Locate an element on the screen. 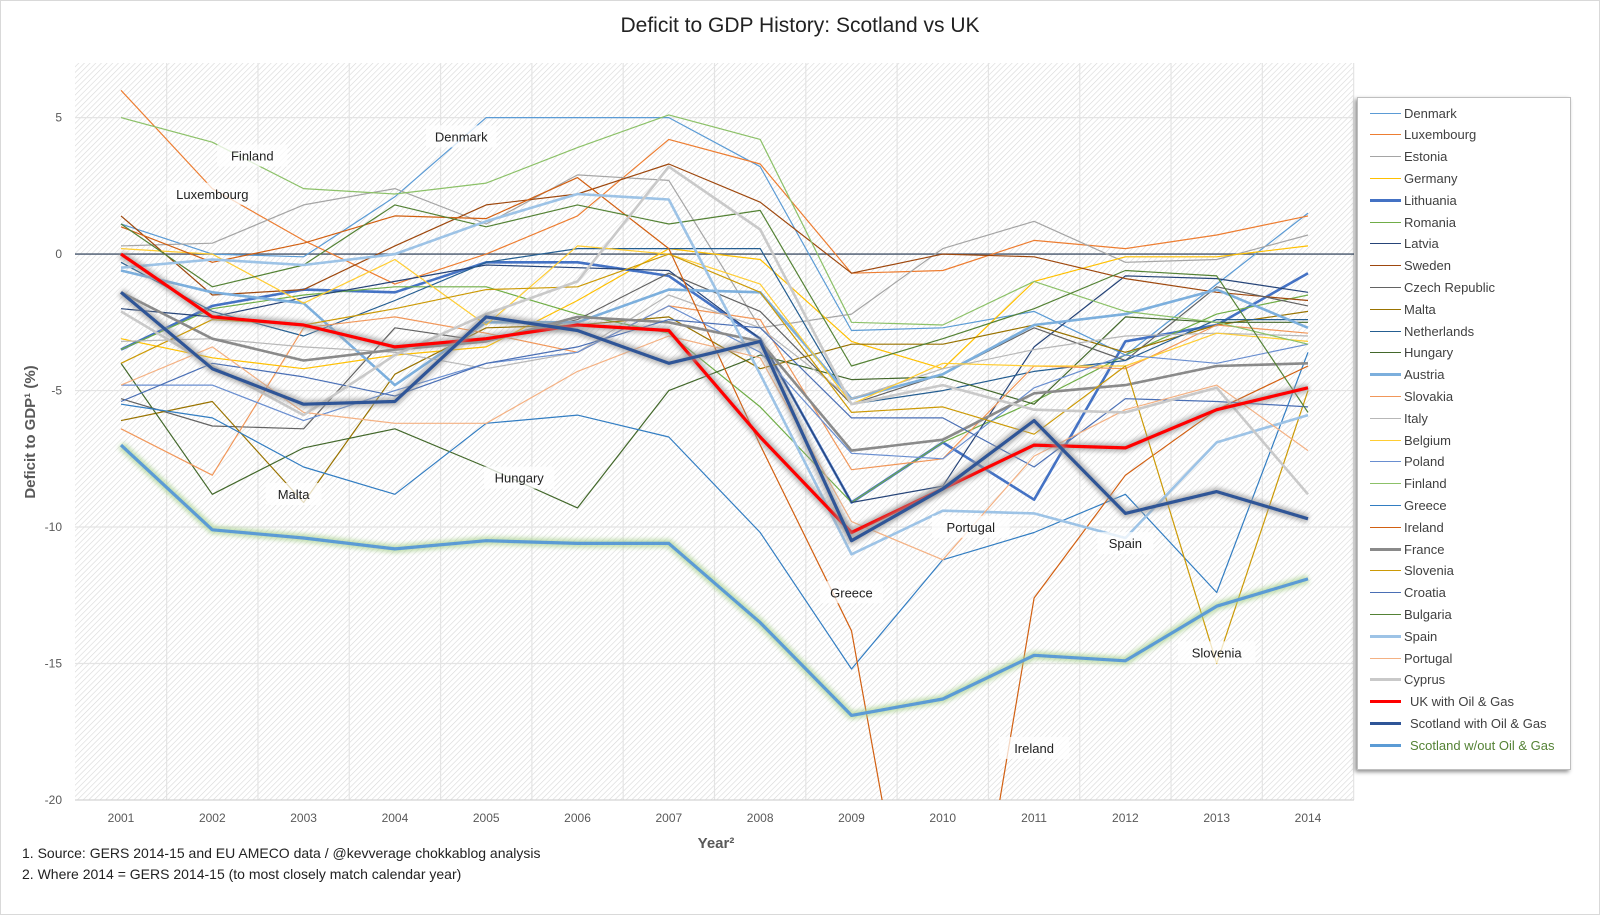 The image size is (1600, 915). y-axis-label: Deficit to GDP¹ (%) is located at coordinates (30, 431).